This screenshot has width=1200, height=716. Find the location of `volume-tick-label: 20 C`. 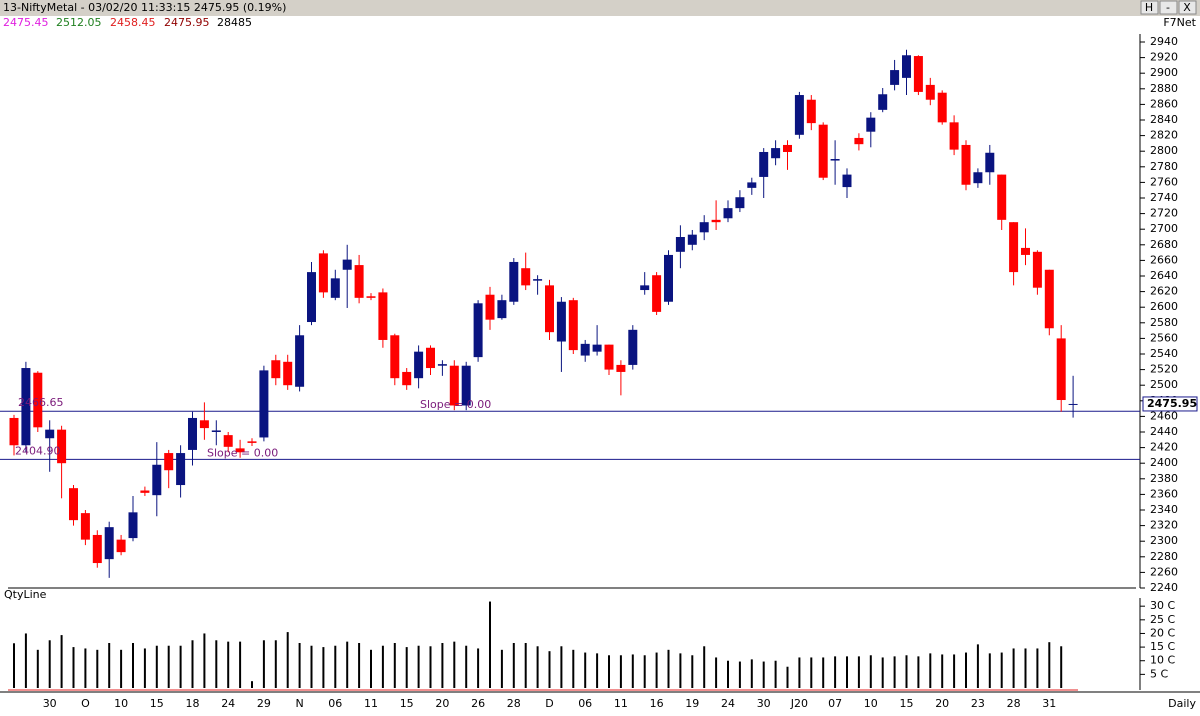

volume-tick-label: 20 C is located at coordinates (1162, 632).